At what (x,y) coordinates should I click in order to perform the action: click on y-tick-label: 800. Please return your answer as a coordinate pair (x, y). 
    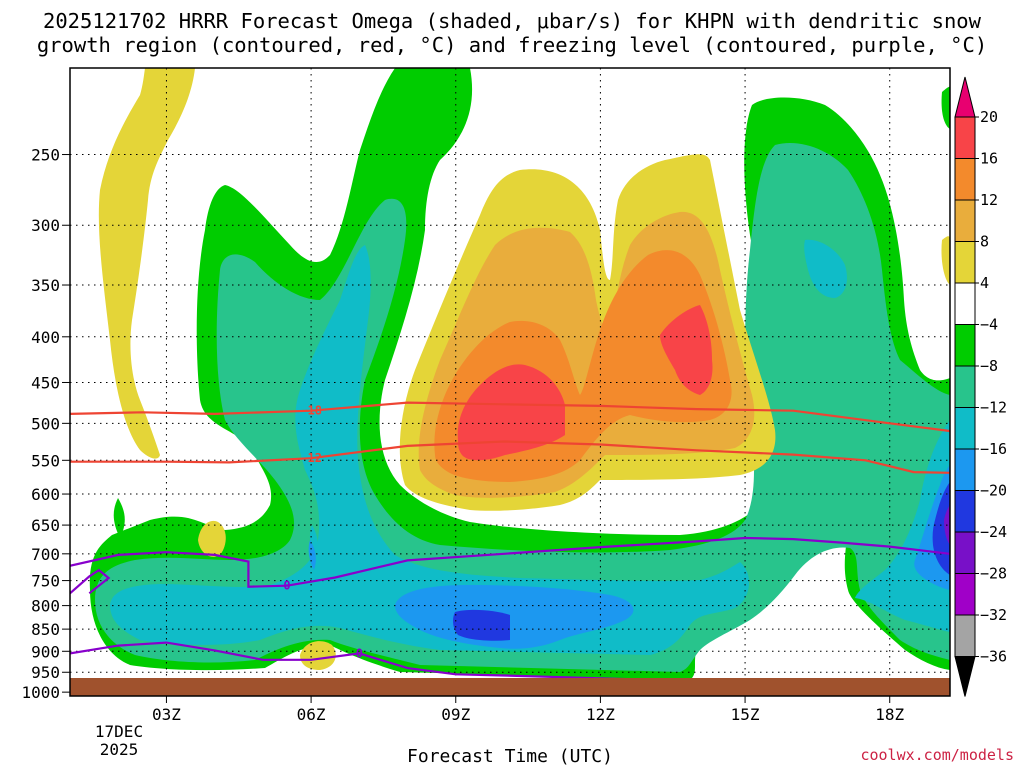
    Looking at the image, I should click on (45, 606).